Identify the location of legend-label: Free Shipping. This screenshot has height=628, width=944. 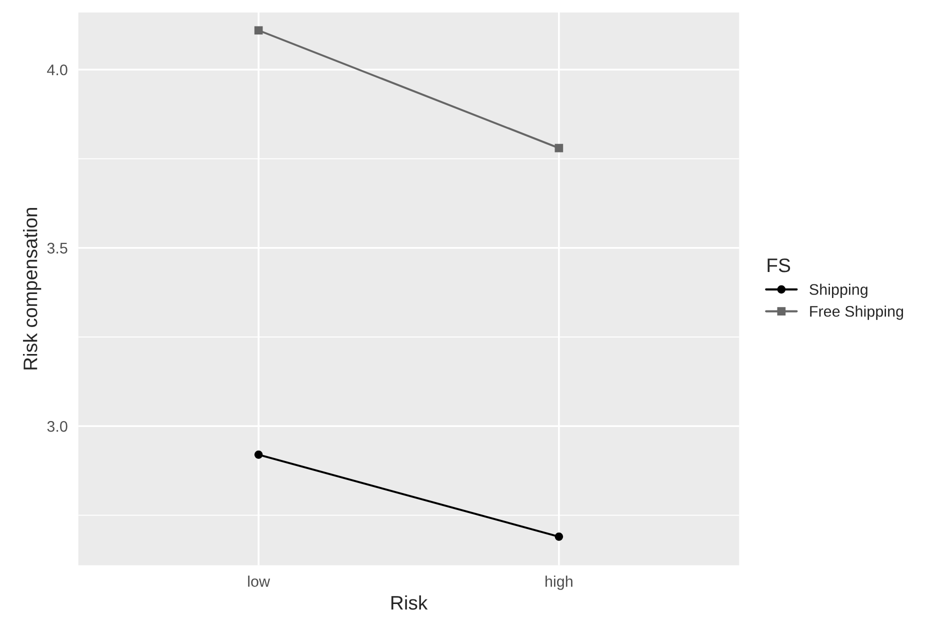
(857, 313).